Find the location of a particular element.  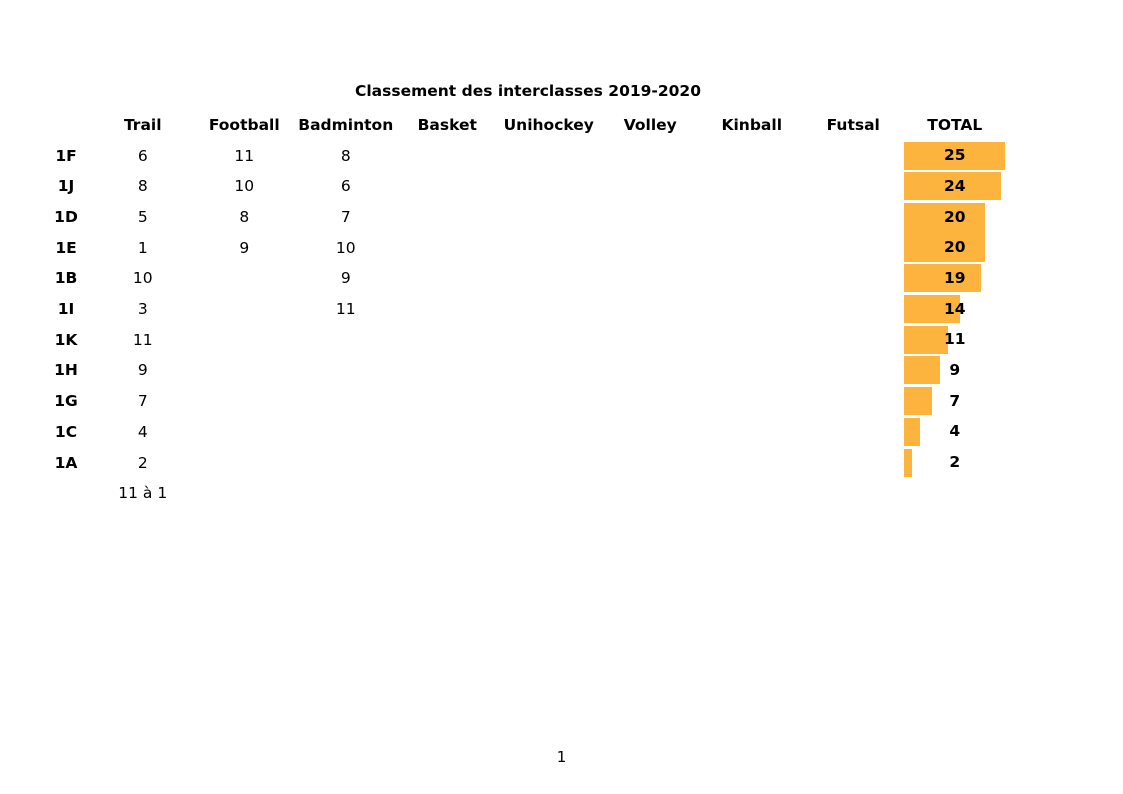

total-cell: 4 is located at coordinates (955, 431).